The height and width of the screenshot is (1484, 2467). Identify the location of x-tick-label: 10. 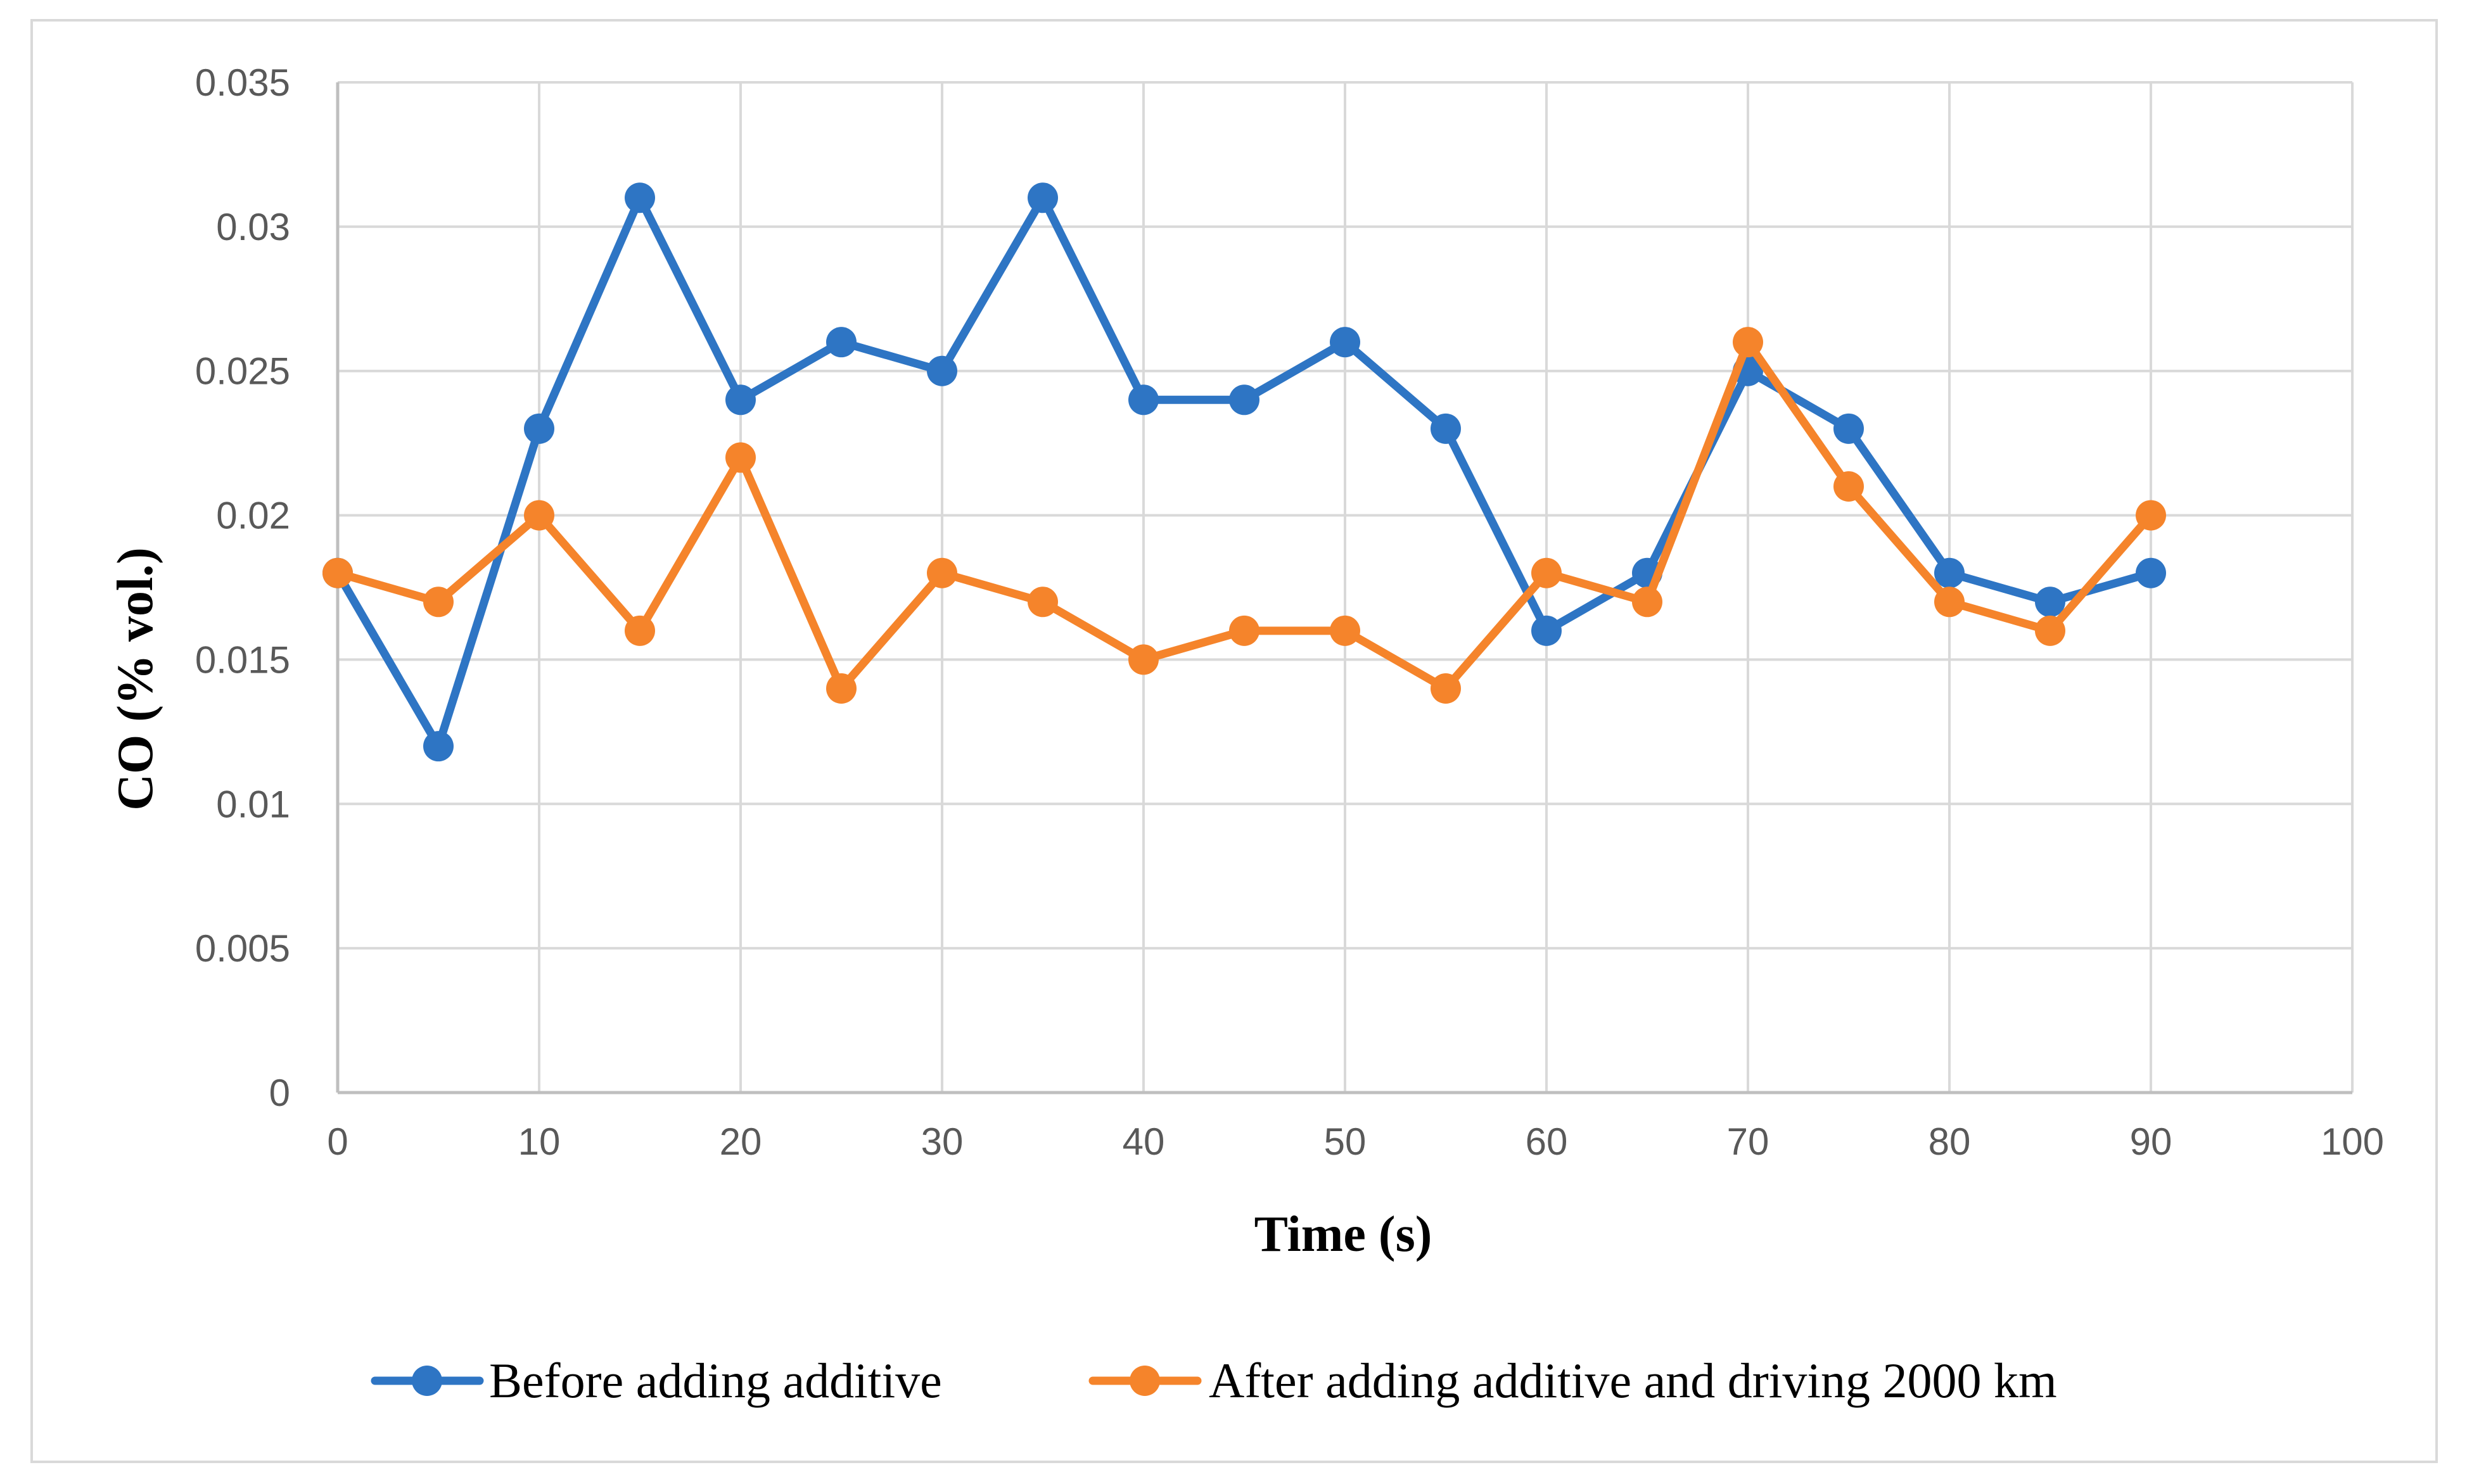
(539, 1141).